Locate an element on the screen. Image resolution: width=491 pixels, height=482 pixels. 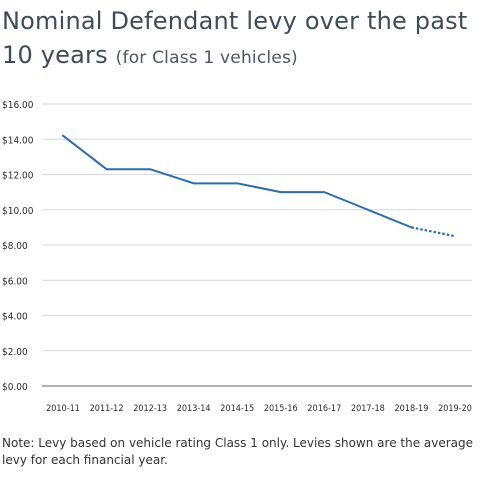
x-tick-label: 2010-11 is located at coordinates (63, 409).